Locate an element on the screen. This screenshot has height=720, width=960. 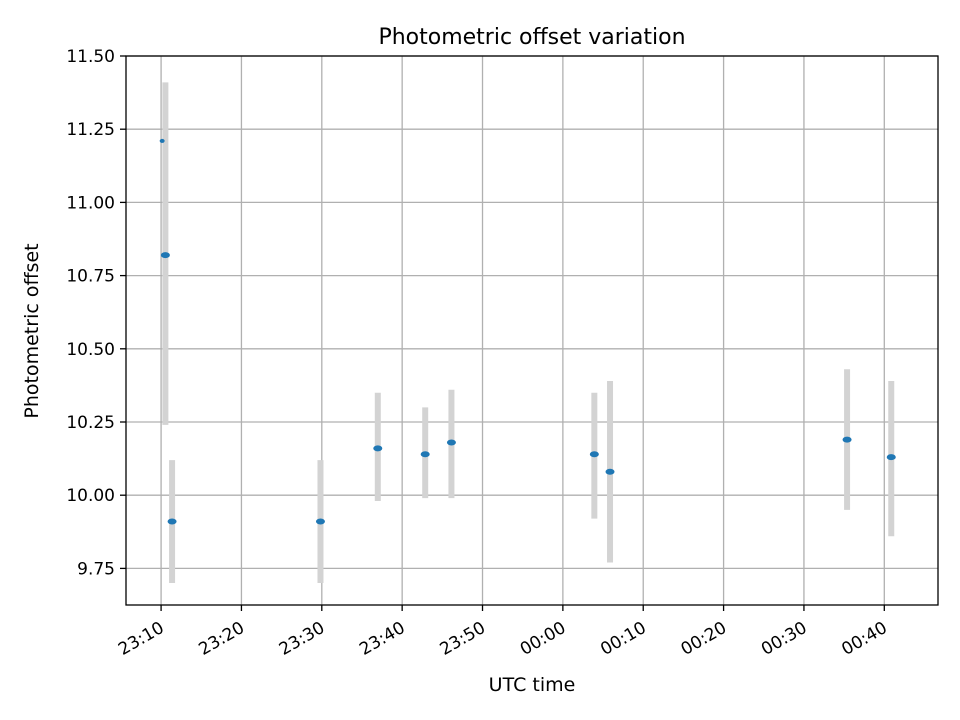
y-axis: 9.75 10.00 10.25 10.50 10.75 11.00 11.25 11.50 is located at coordinates (96, 313).